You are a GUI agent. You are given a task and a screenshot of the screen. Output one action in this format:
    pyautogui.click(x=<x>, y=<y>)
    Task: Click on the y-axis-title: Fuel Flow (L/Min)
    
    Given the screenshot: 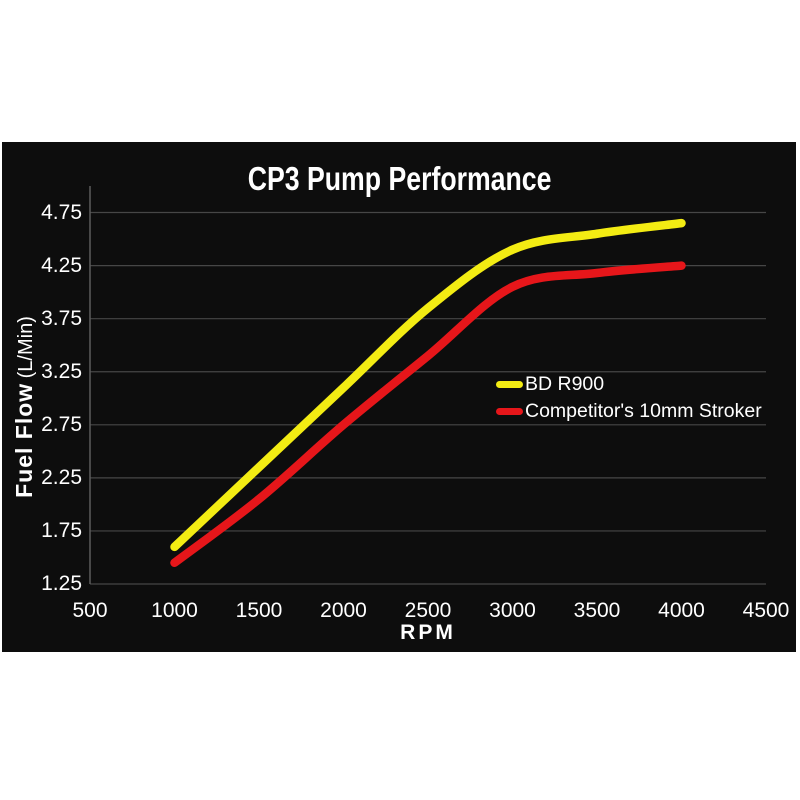 What is the action you would take?
    pyautogui.click(x=24, y=407)
    